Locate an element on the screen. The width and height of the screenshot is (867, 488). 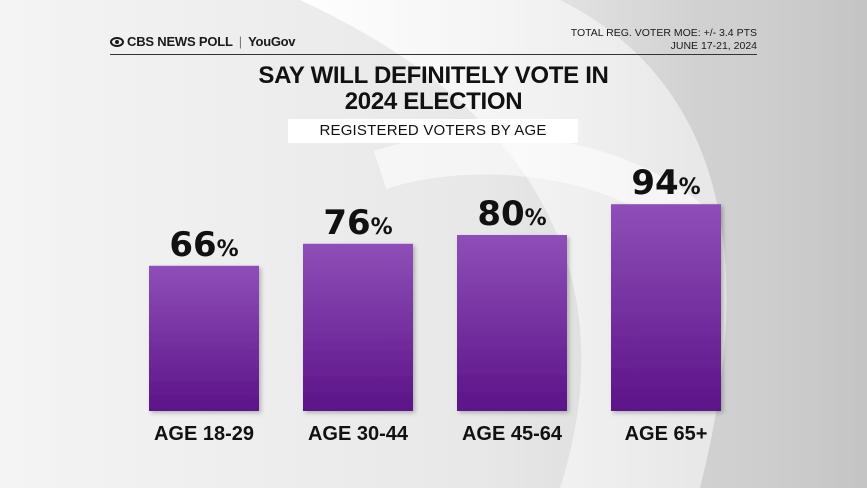
brand-logo: CBS NEWS POLL | YouGov is located at coordinates (203, 41).